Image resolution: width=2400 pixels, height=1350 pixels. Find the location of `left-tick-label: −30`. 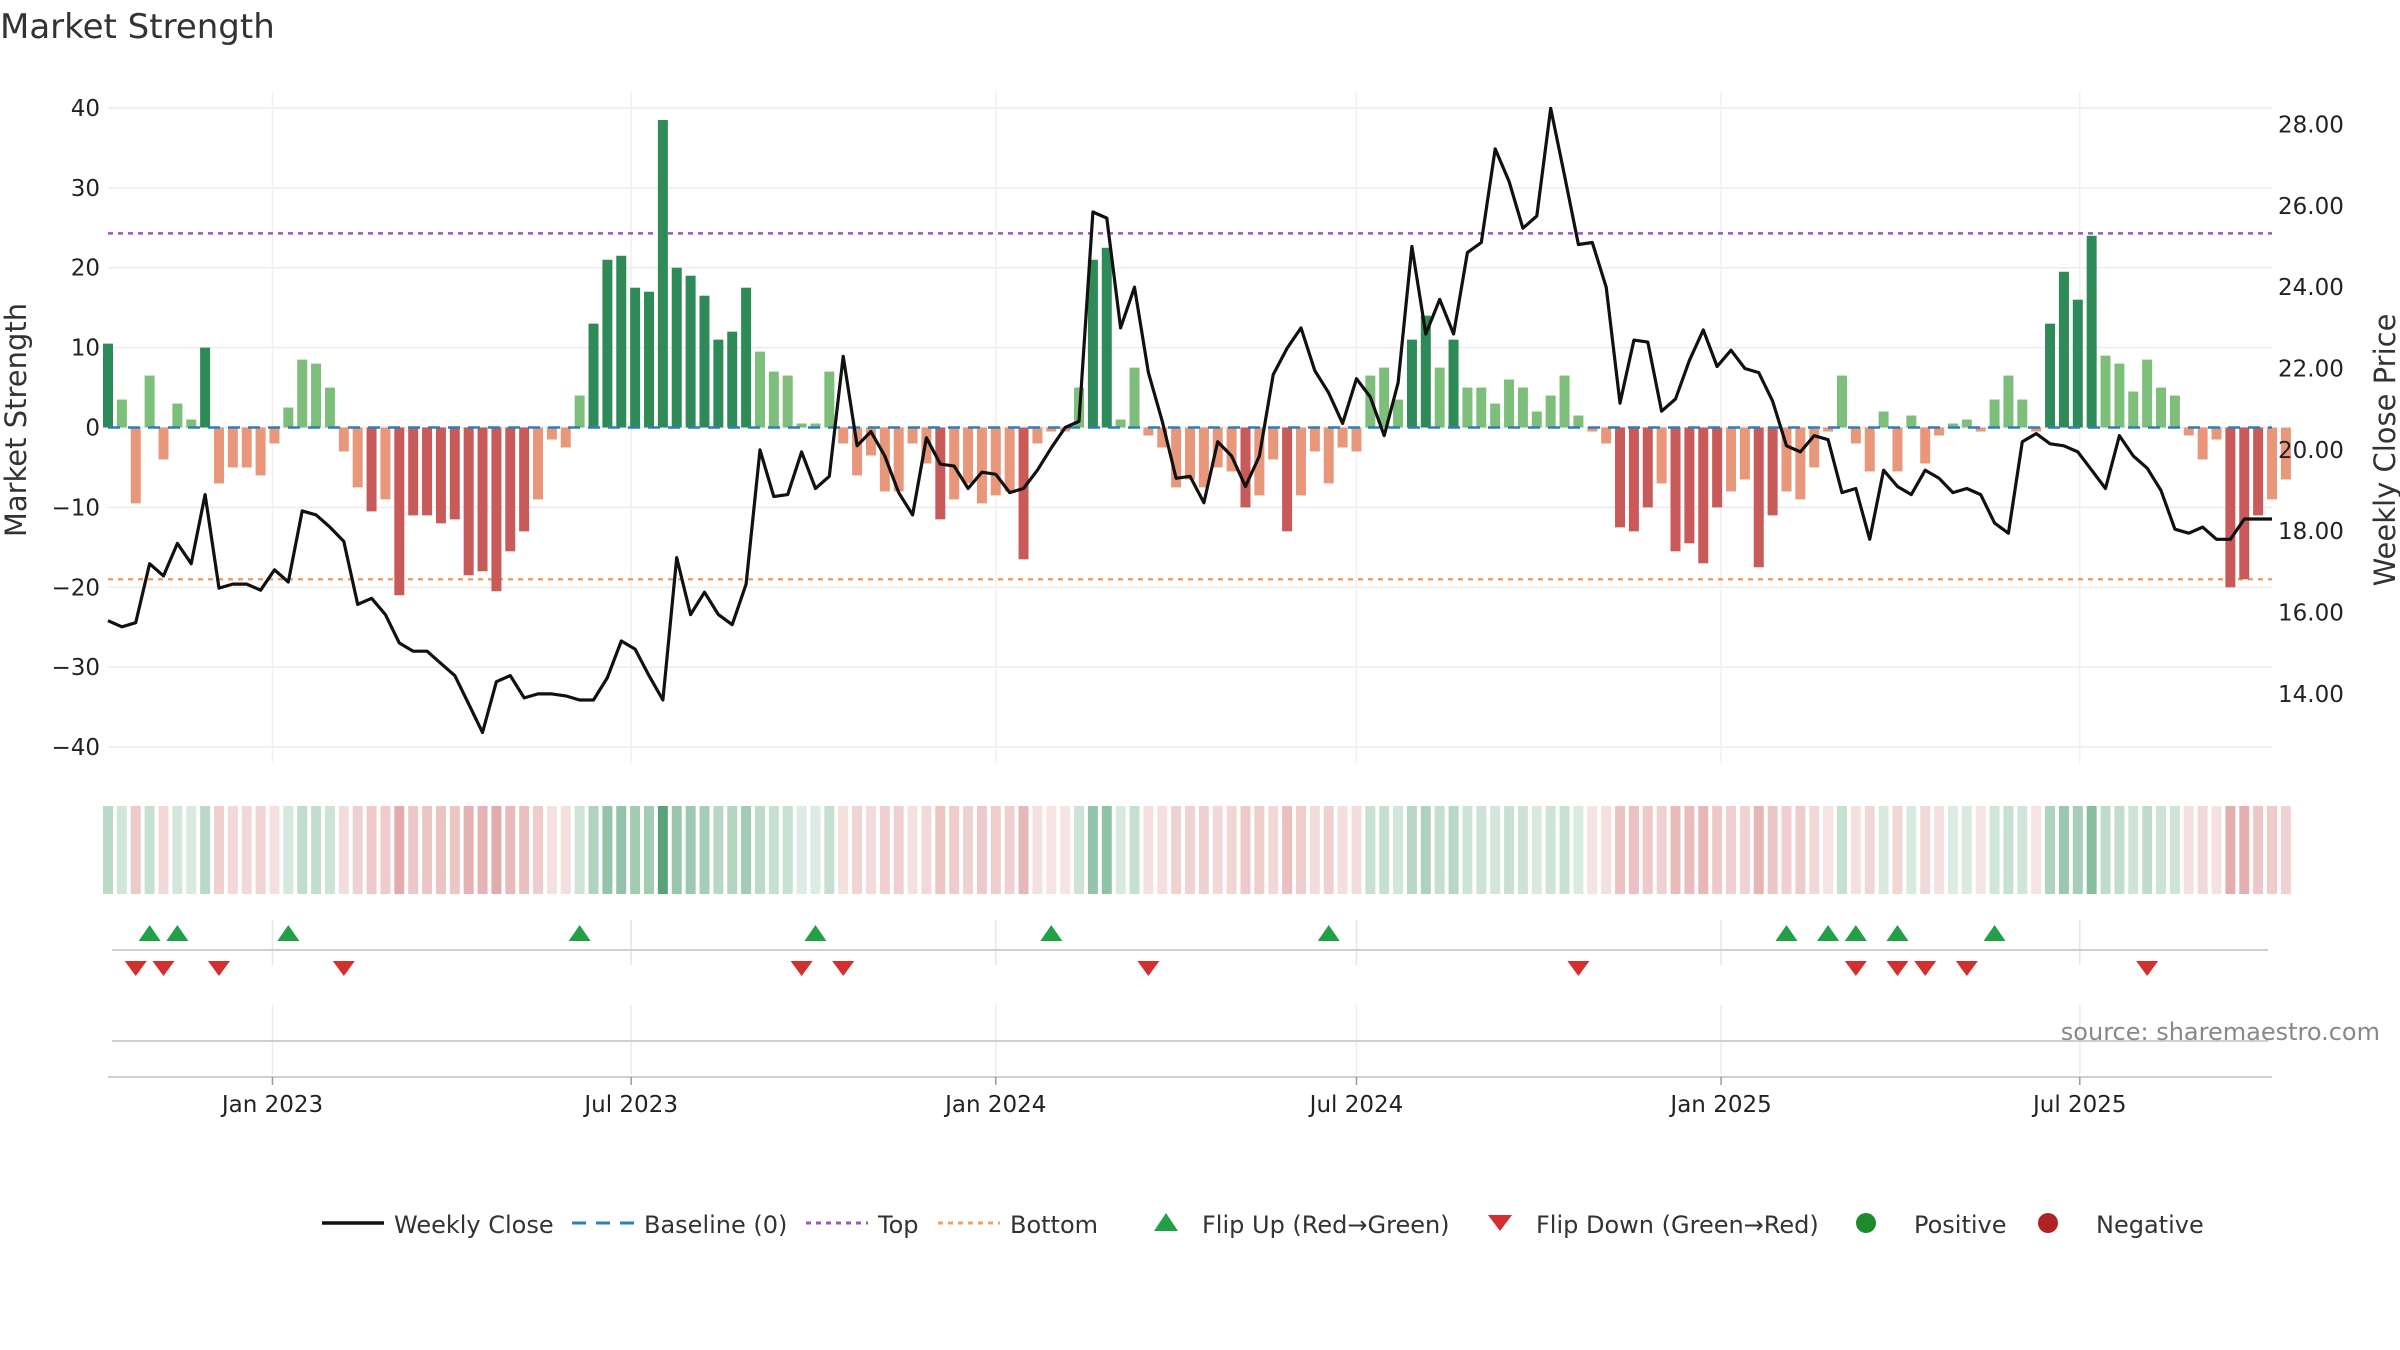

left-tick-label: −30 is located at coordinates (75, 668).